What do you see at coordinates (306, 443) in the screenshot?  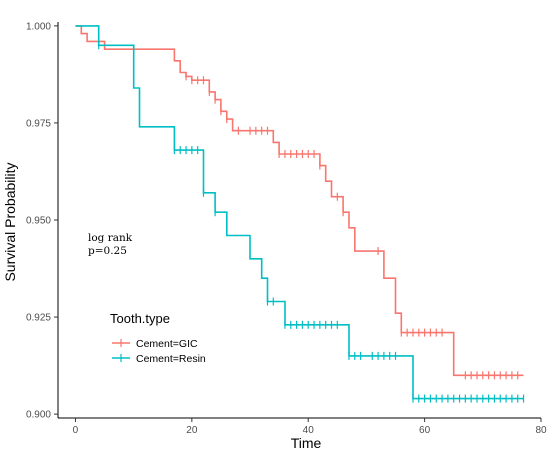 I see `x-axis-title: Time` at bounding box center [306, 443].